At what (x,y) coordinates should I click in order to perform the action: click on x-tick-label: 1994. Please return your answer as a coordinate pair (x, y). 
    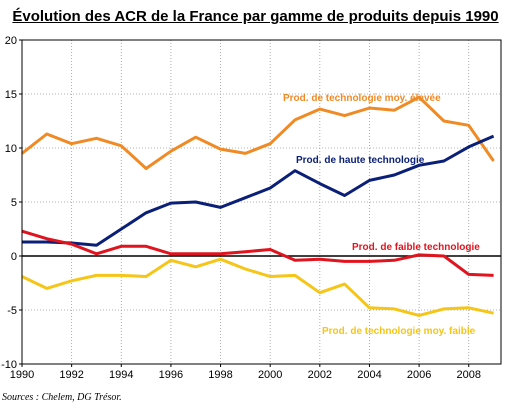
    Looking at the image, I should click on (121, 375).